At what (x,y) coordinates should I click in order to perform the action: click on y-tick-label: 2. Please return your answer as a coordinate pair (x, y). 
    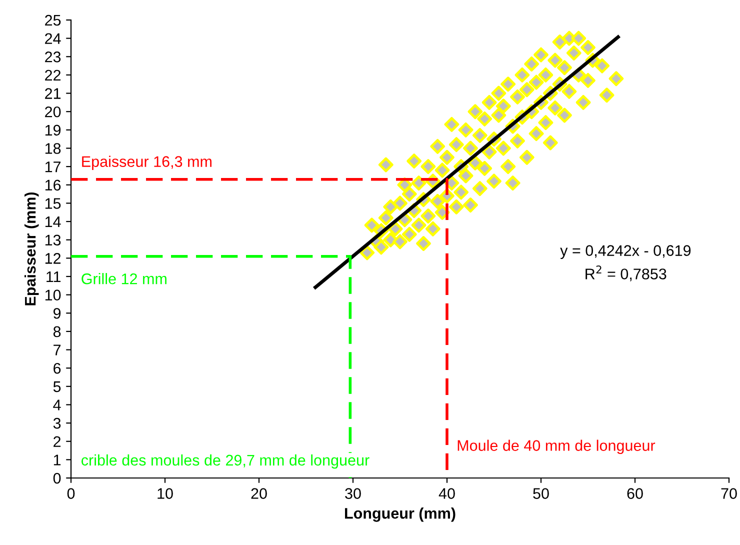
    Looking at the image, I should click on (57, 441).